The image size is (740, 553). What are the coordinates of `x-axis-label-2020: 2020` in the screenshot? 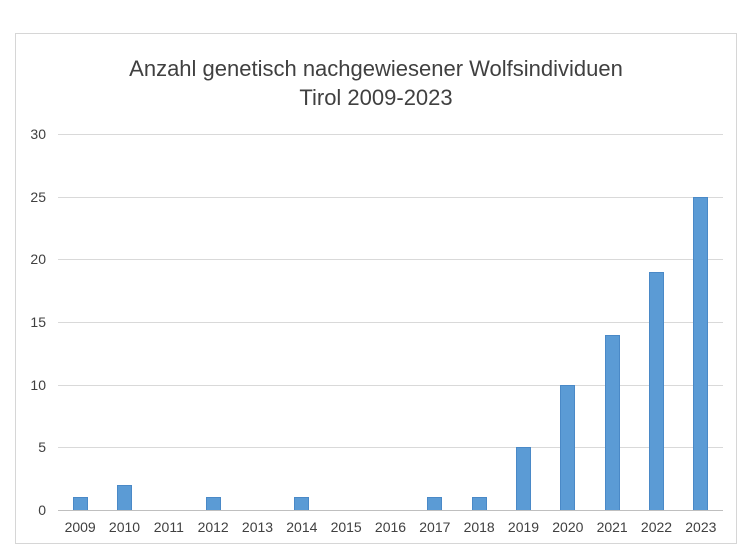 It's located at (568, 527).